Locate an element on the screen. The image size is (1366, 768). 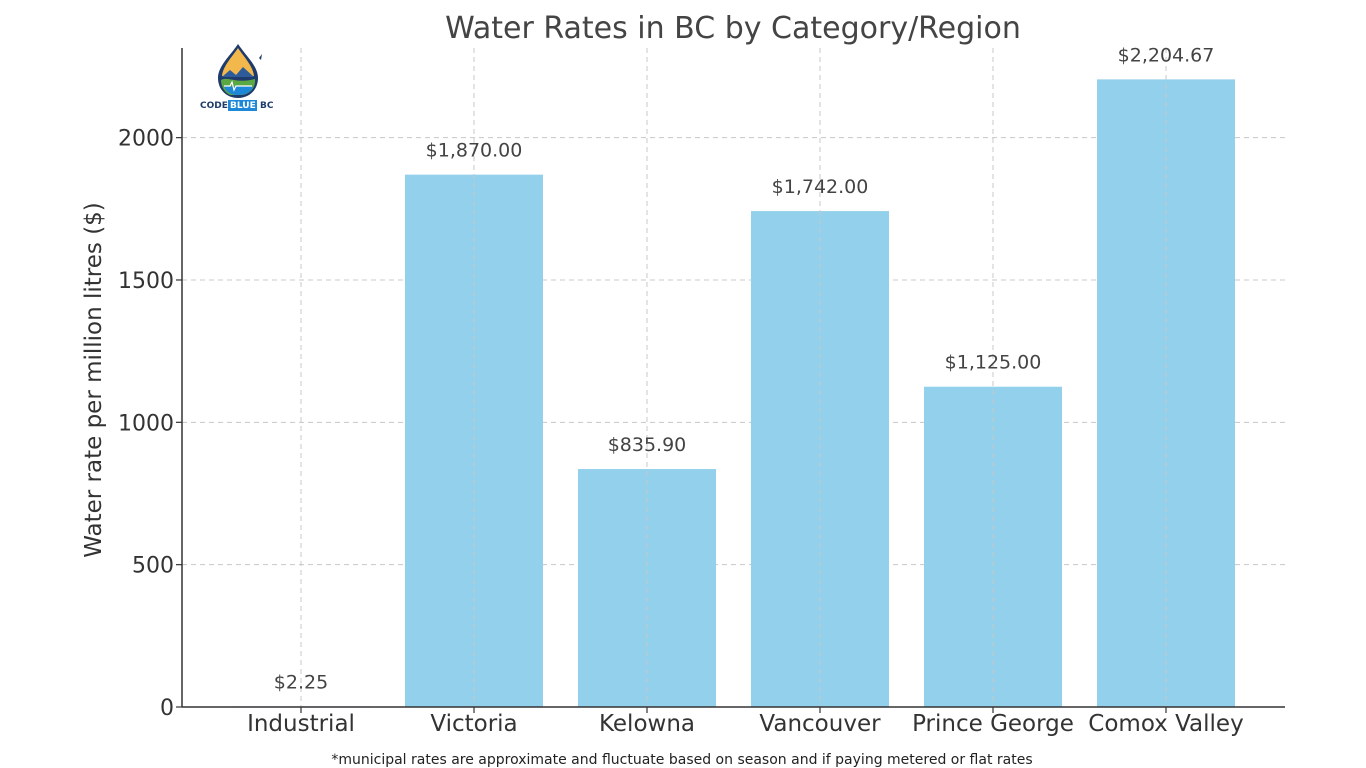
y-tick-label: 0 is located at coordinates (167, 708).